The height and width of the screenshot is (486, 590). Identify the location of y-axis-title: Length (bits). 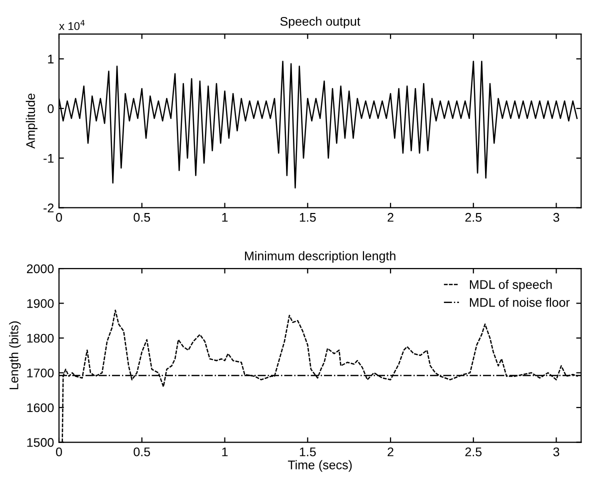
(15, 355).